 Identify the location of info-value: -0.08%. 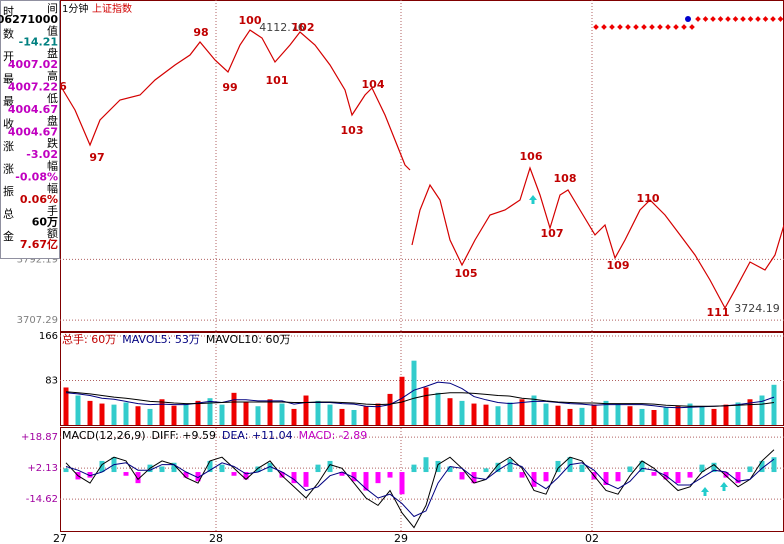
(36, 177).